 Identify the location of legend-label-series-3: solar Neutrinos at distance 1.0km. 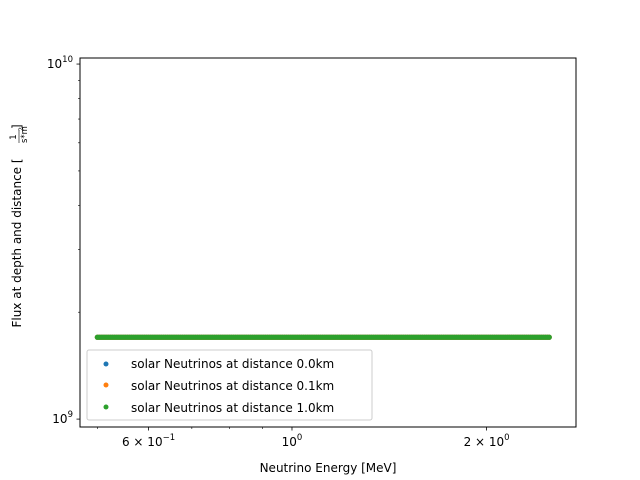
(232, 408).